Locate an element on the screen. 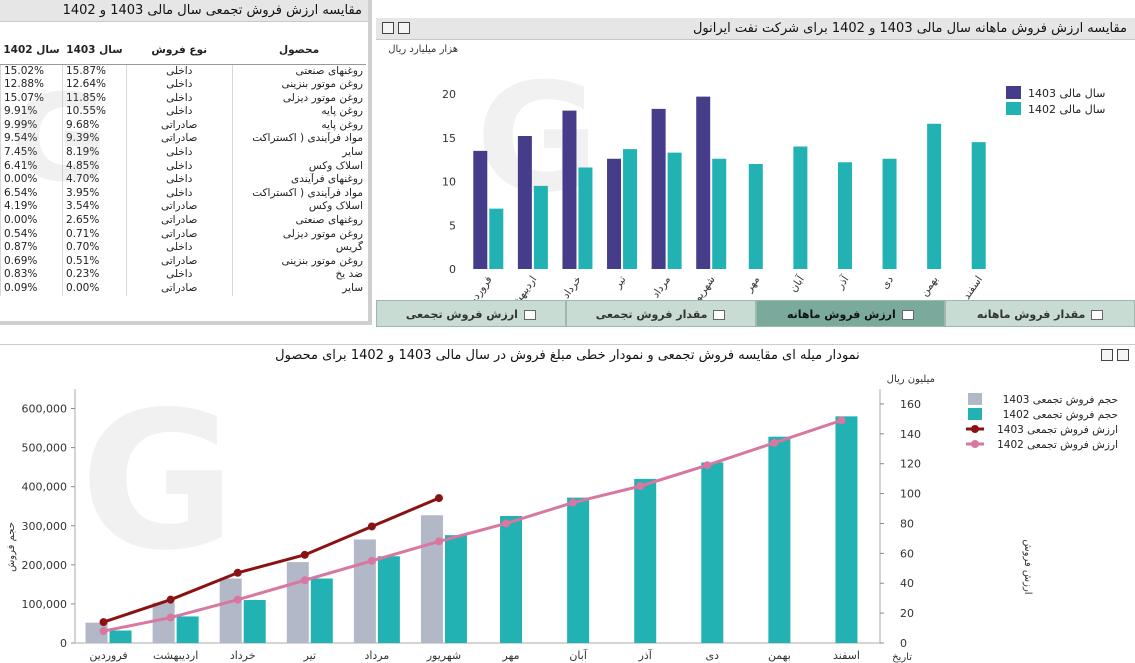 This screenshot has height=663, width=1135. table-row: روغنهای صنعتی داخلی 15.87% 15.02% is located at coordinates (183, 71).